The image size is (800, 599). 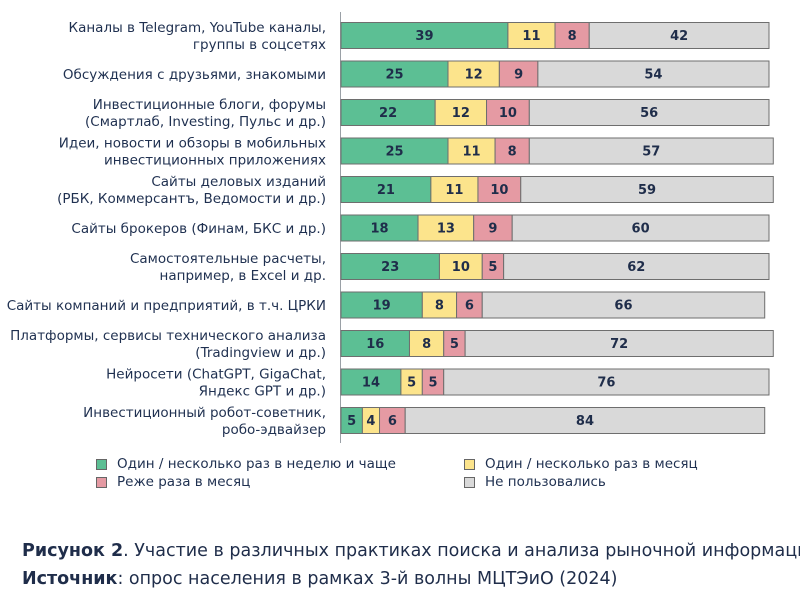 I want to click on value-label-monthly-1: 12, so click(x=474, y=75).